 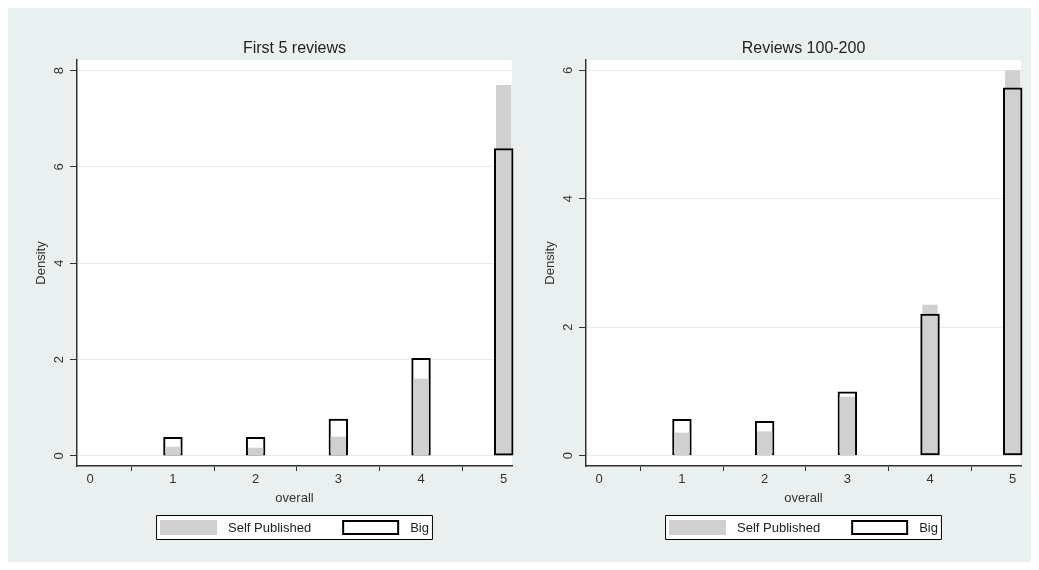 What do you see at coordinates (294, 48) in the screenshot?
I see `chart-title: First 5 reviews` at bounding box center [294, 48].